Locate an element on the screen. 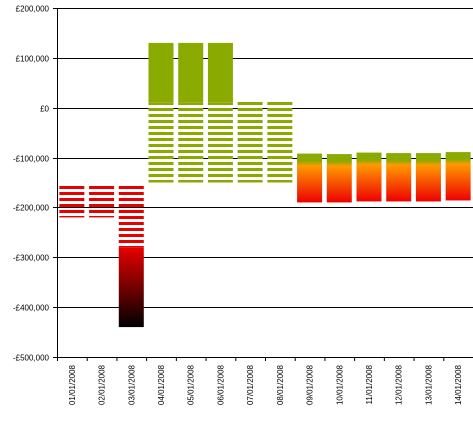 The height and width of the screenshot is (423, 473). y-tick-label: -£300,000 is located at coordinates (31, 258).